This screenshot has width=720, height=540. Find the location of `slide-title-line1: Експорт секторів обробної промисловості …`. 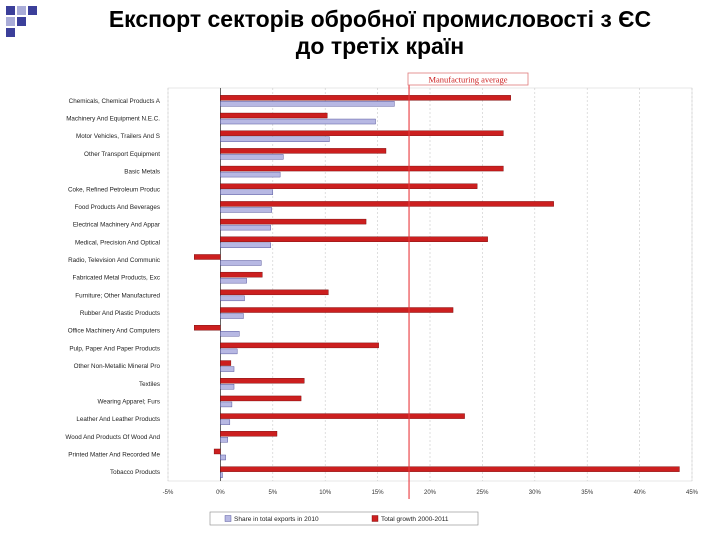

slide-title-line1: Експорт секторів обробної промисловості … is located at coordinates (380, 19).